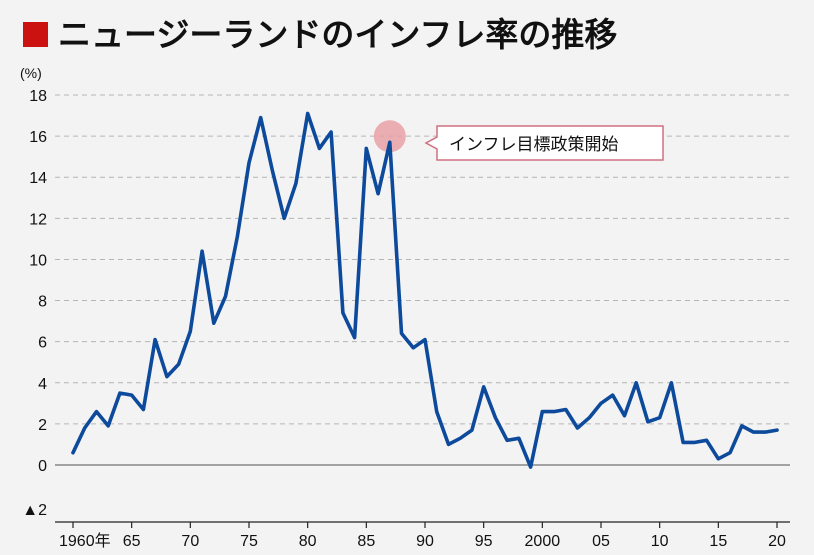 The height and width of the screenshot is (555, 814). I want to click on x-tick-label: 65, so click(132, 541).